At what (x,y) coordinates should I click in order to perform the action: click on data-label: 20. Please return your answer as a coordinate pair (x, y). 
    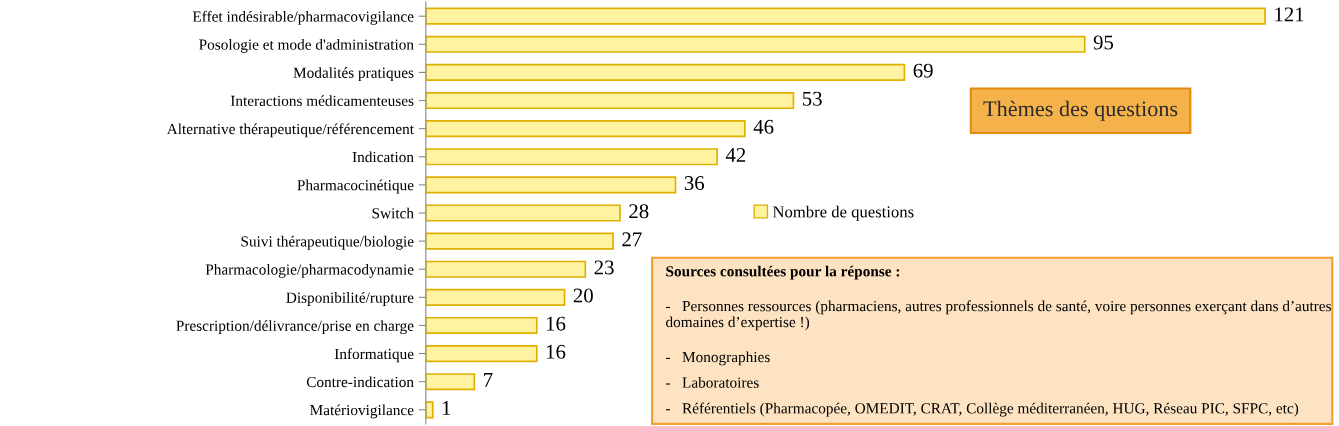
    Looking at the image, I should click on (583, 295).